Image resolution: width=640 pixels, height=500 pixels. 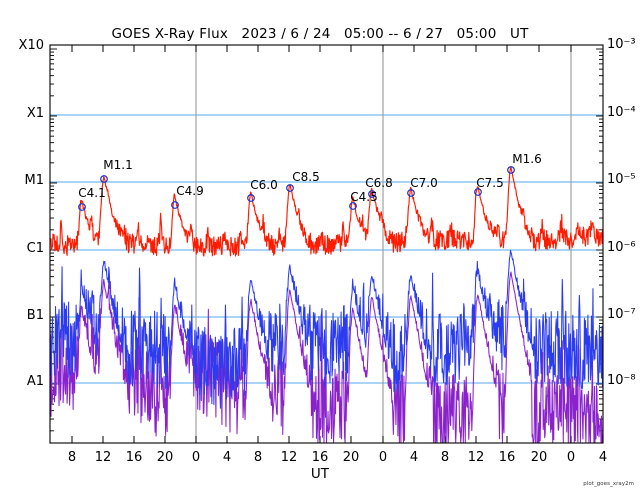 What do you see at coordinates (353, 206) in the screenshot?
I see `flare-marker-c4.5` at bounding box center [353, 206].